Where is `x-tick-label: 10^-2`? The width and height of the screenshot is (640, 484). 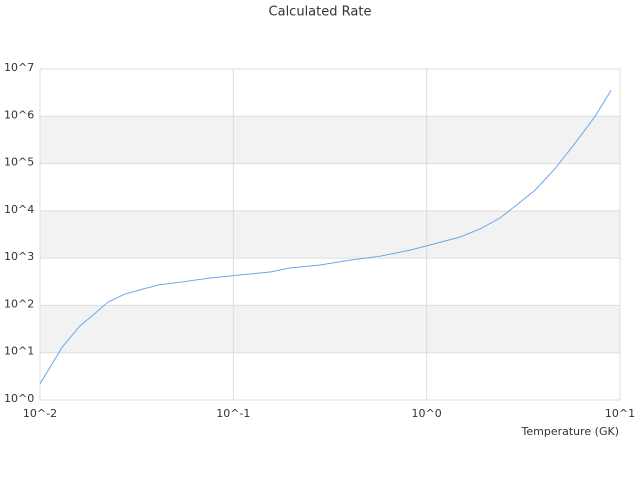
x-tick-label: 10^-2 is located at coordinates (40, 413).